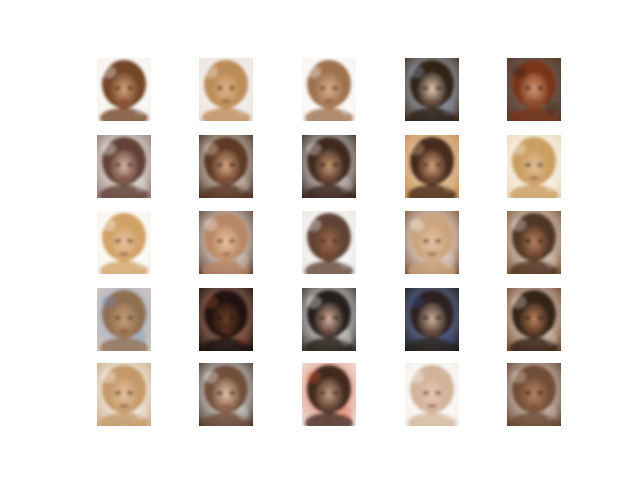 Image resolution: width=640 pixels, height=480 pixels. I want to click on face-image-r1-c1, so click(124, 89).